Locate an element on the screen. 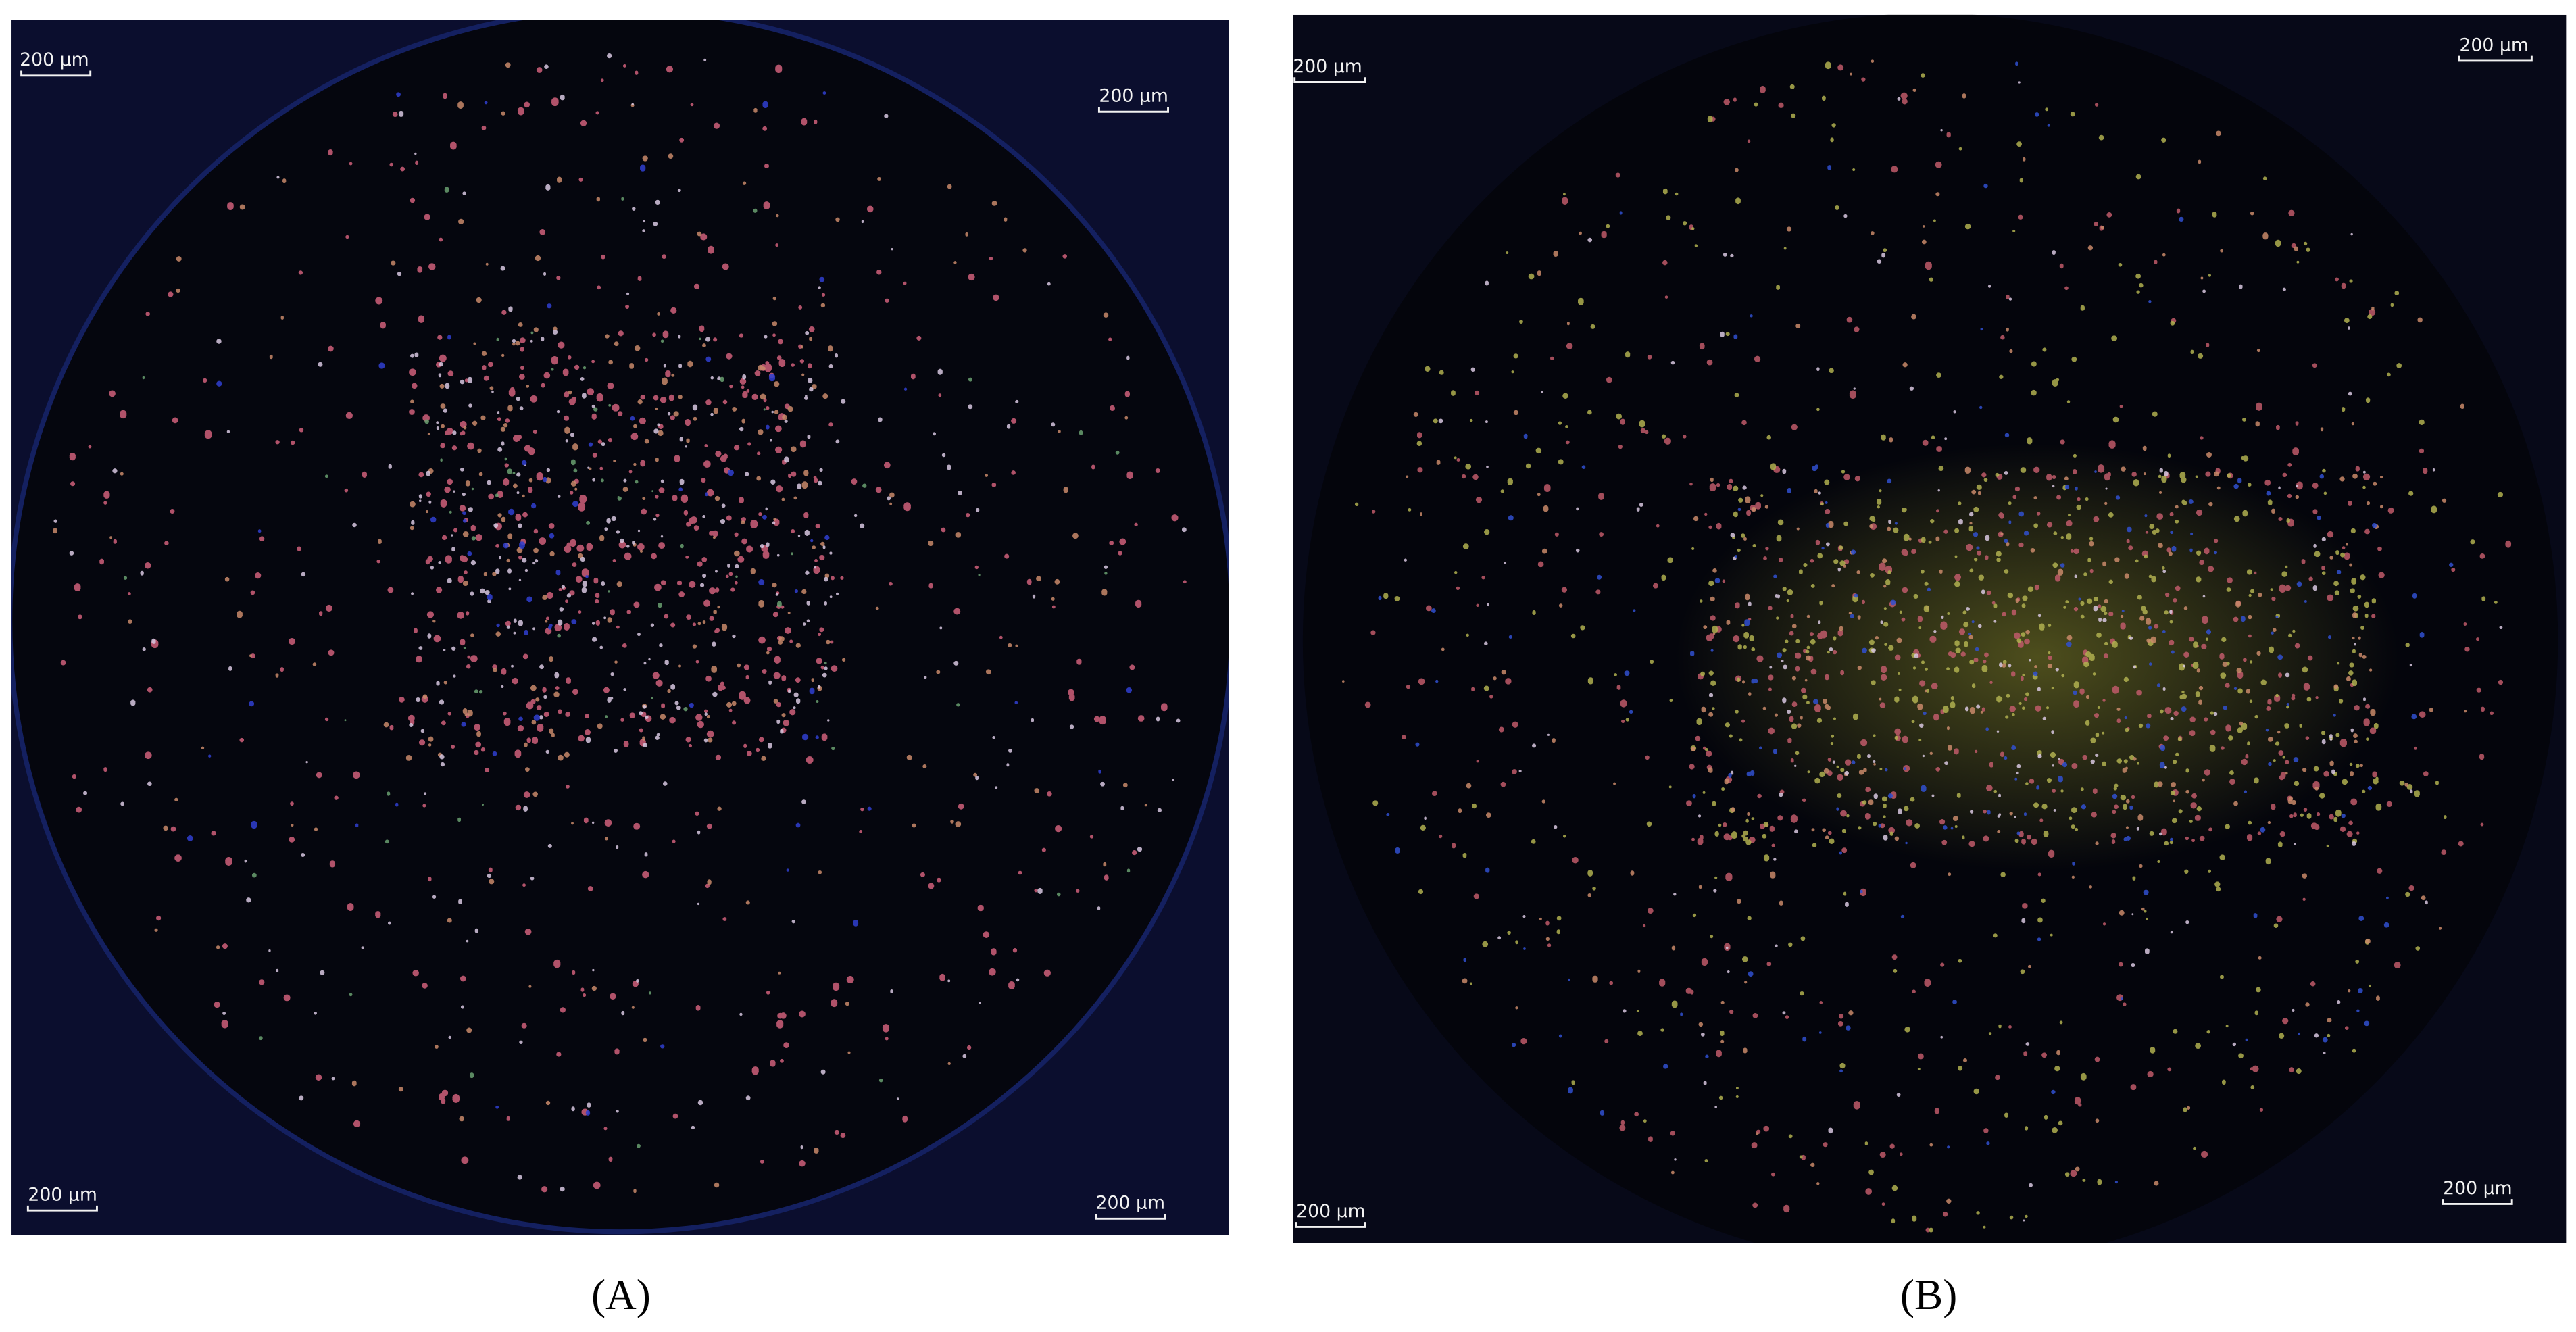 This screenshot has width=2576, height=1332. panel-label: (A) is located at coordinates (621, 1294).